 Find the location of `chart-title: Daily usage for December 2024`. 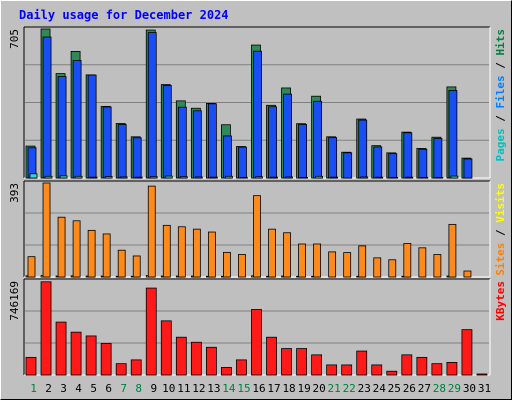

chart-title: Daily usage for December 2024 is located at coordinates (124, 15).